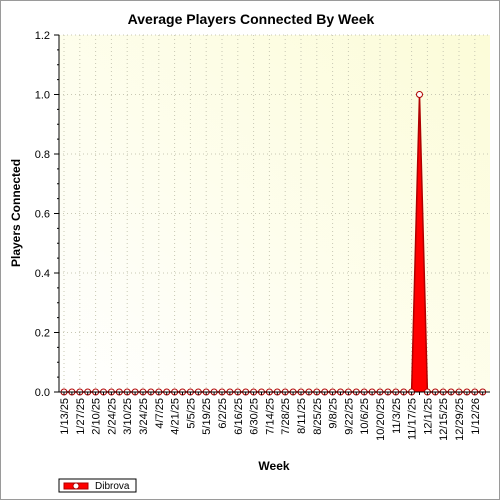 The width and height of the screenshot is (500, 501). I want to click on x-tick-label: 11/17/25, so click(413, 419).